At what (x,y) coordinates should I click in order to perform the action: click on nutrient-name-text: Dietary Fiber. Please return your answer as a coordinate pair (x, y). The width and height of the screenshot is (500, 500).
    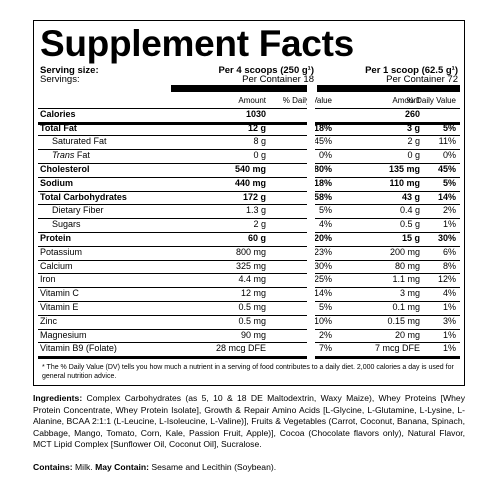
    Looking at the image, I should click on (78, 210).